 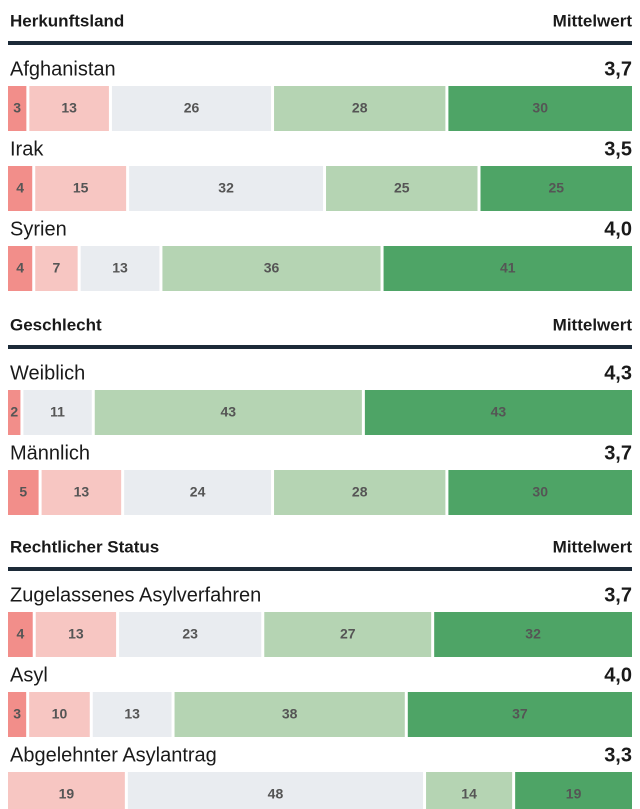 What do you see at coordinates (50, 453) in the screenshot?
I see `row-label: Männlich` at bounding box center [50, 453].